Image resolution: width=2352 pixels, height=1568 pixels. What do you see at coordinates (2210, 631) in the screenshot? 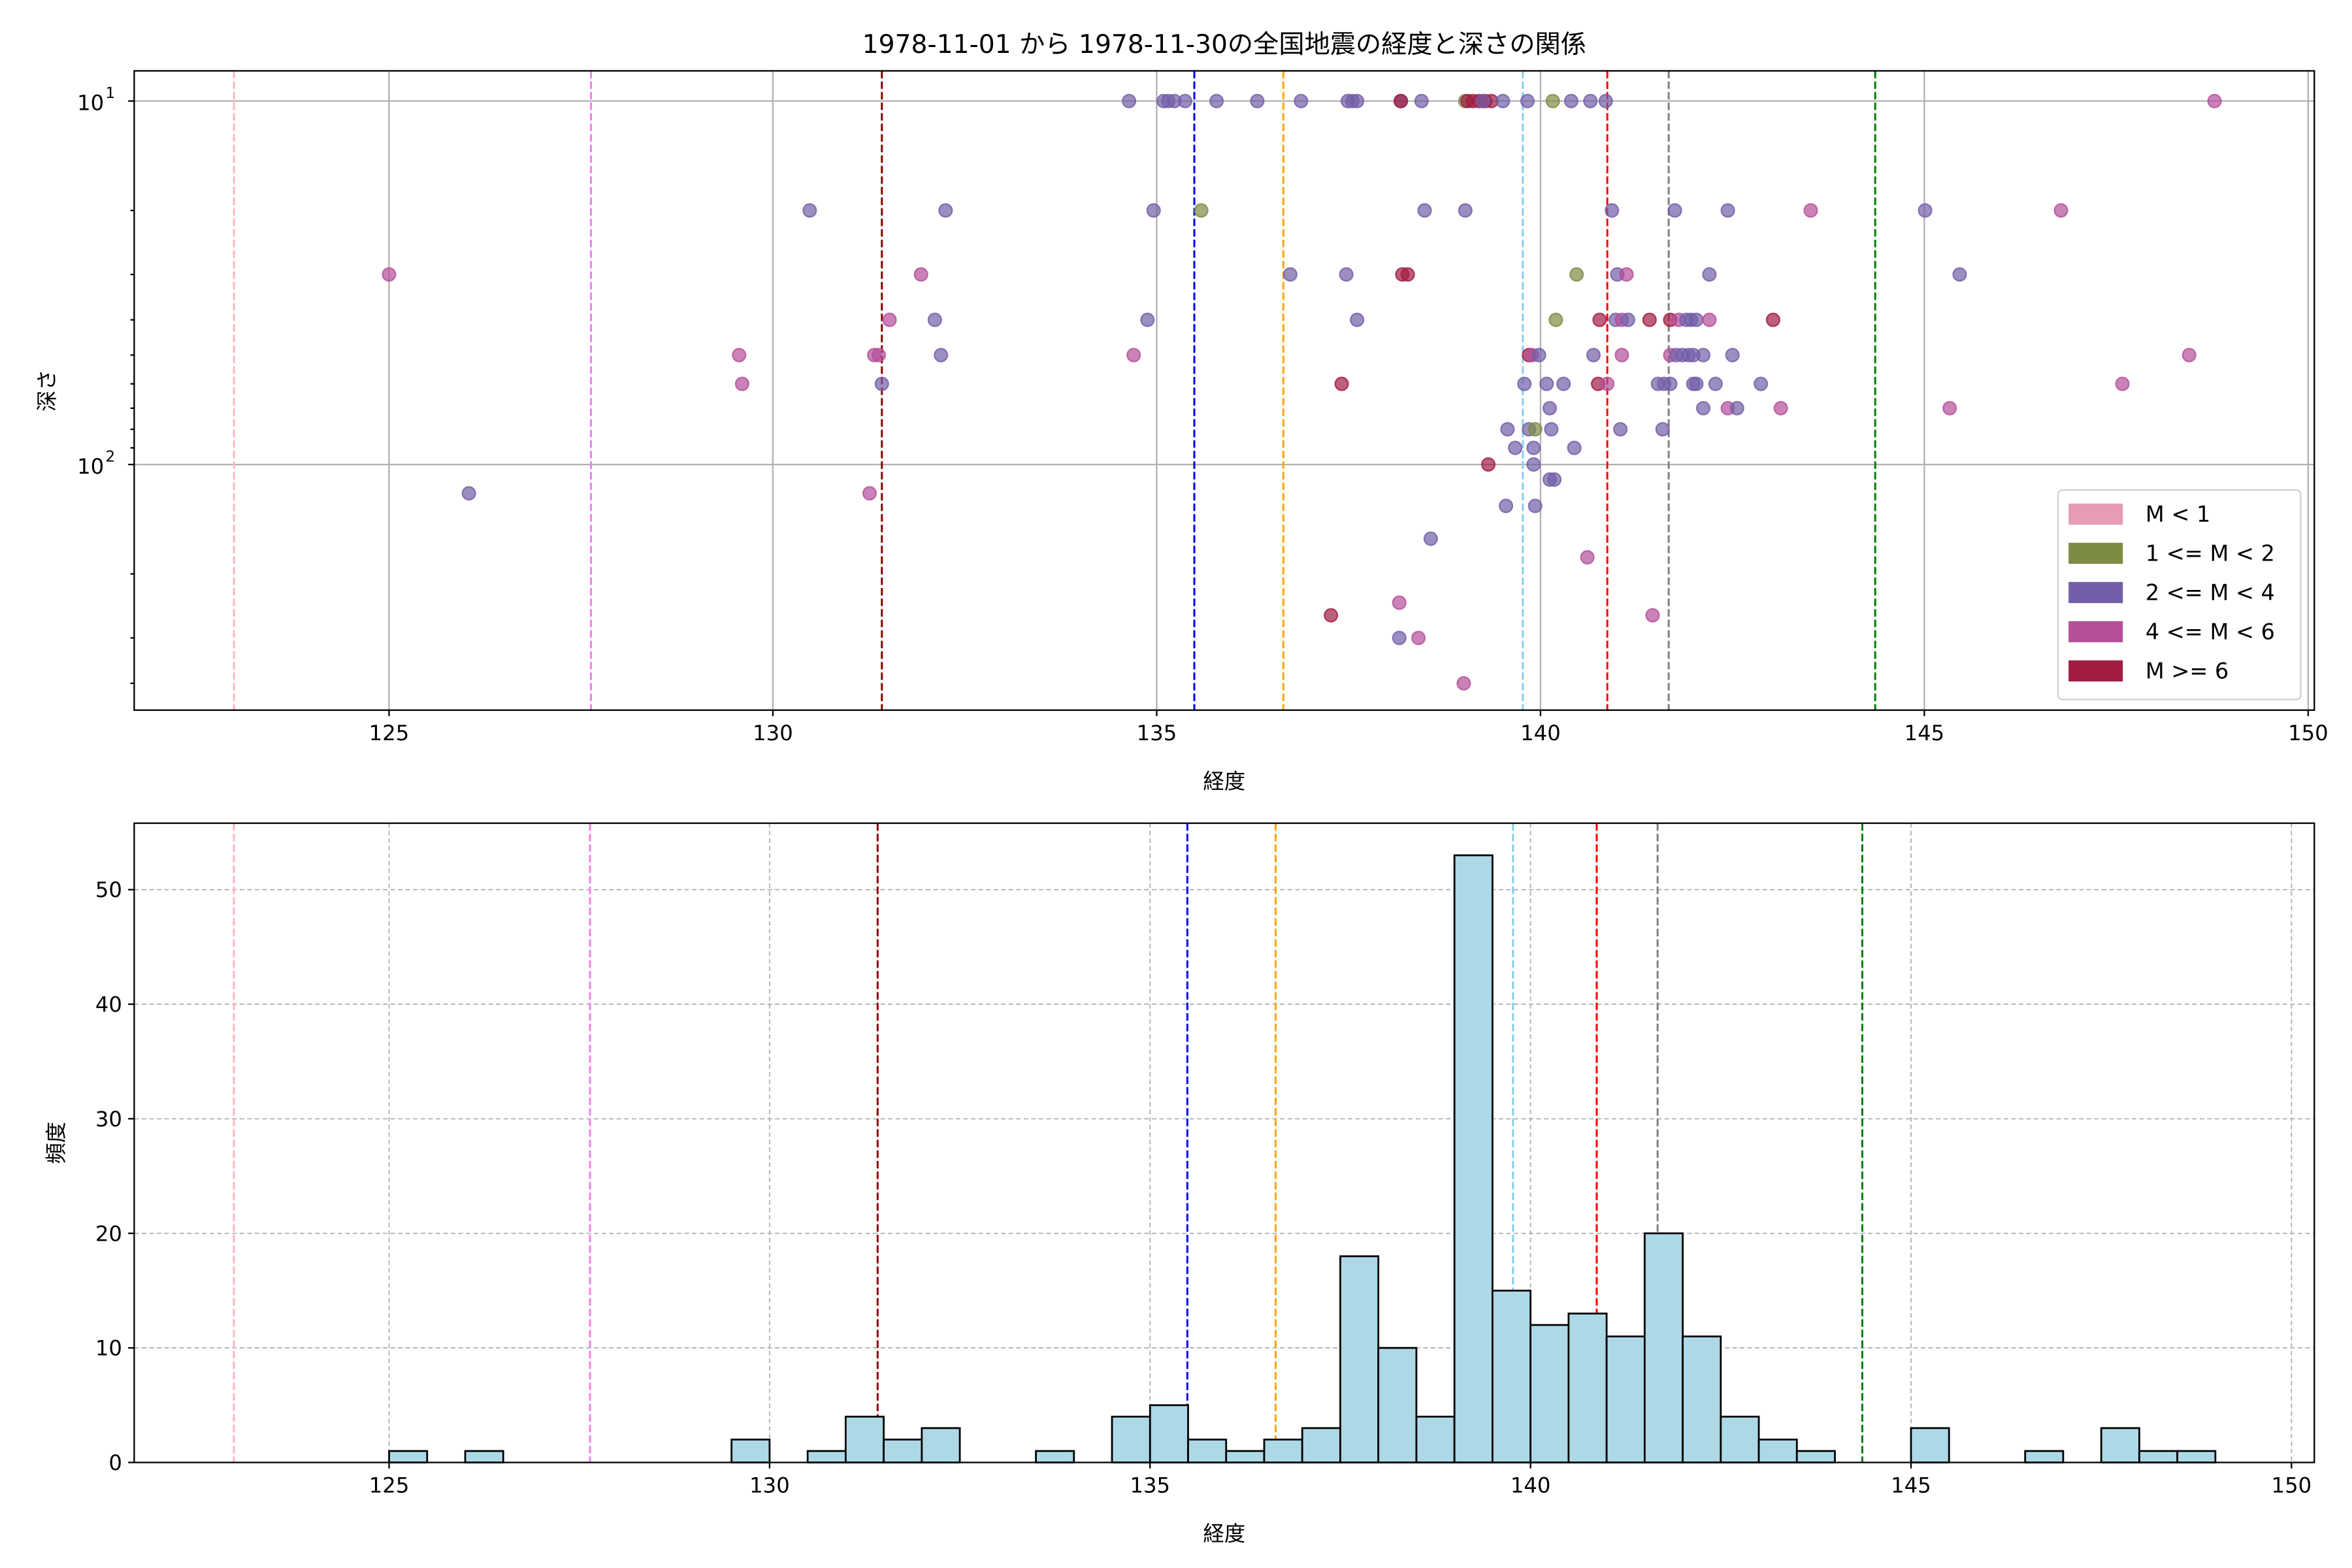
I see `legend-label: 4 <= M < 6` at bounding box center [2210, 631].